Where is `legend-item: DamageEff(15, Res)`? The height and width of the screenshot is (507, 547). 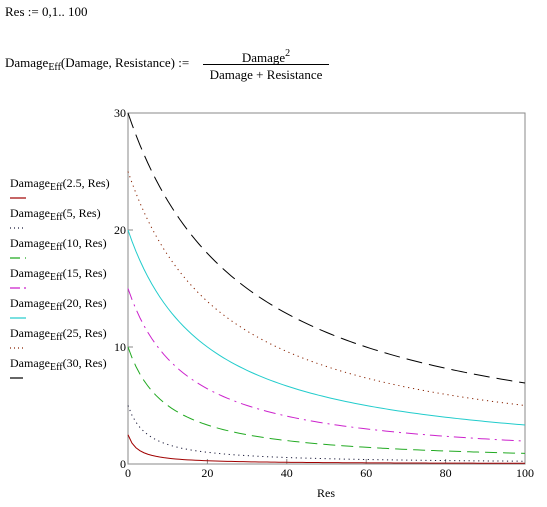
legend-item: DamageEff(15, Res) is located at coordinates (58, 274).